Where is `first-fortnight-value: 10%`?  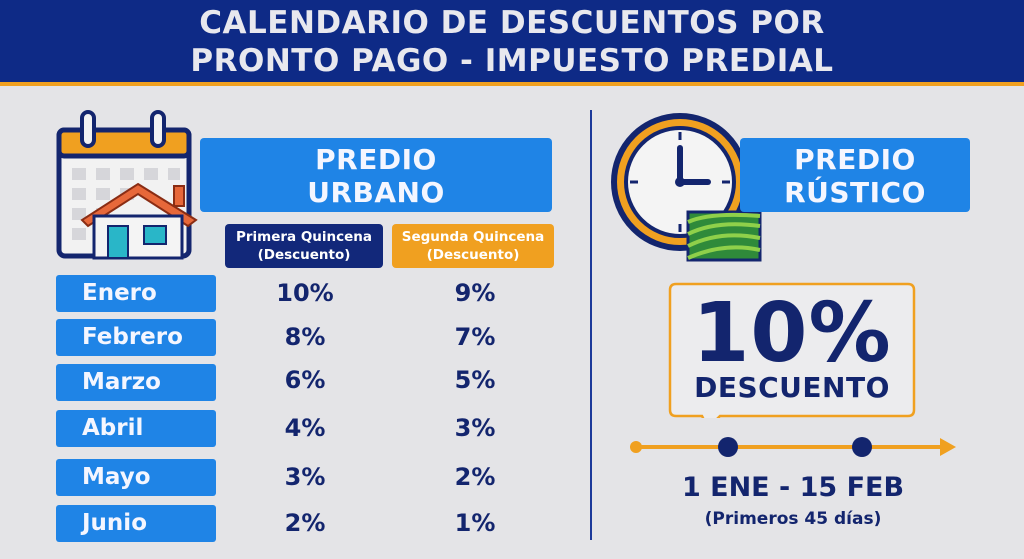
first-fortnight-value: 10% is located at coordinates (305, 293).